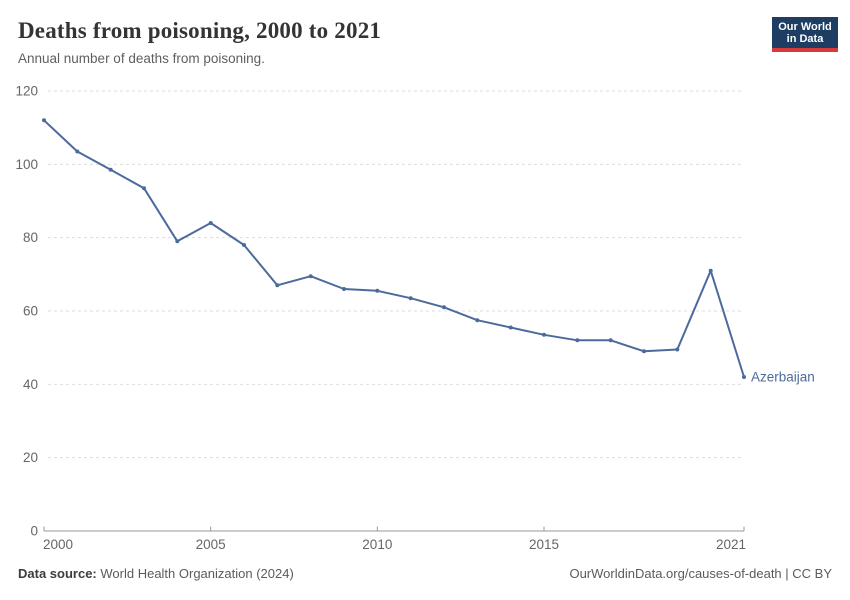  What do you see at coordinates (26, 164) in the screenshot?
I see `y-tick-label: 100` at bounding box center [26, 164].